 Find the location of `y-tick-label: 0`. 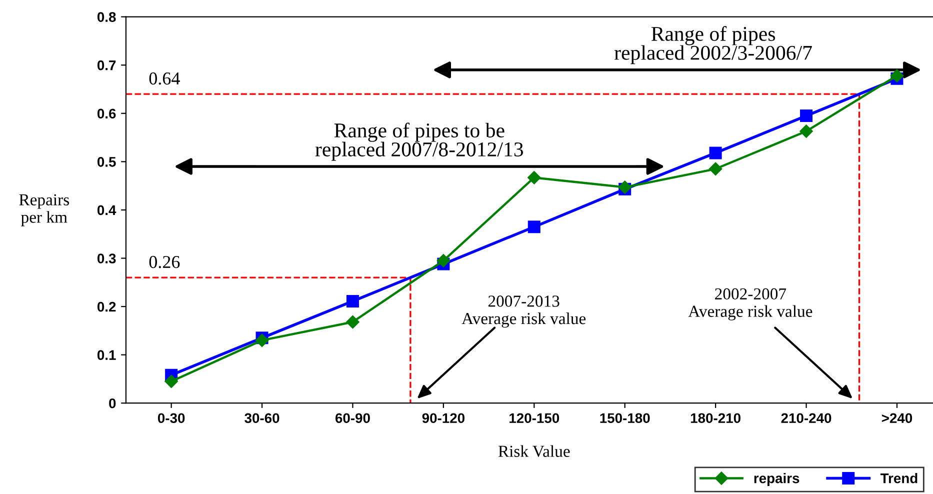

y-tick-label: 0 is located at coordinates (112, 403).